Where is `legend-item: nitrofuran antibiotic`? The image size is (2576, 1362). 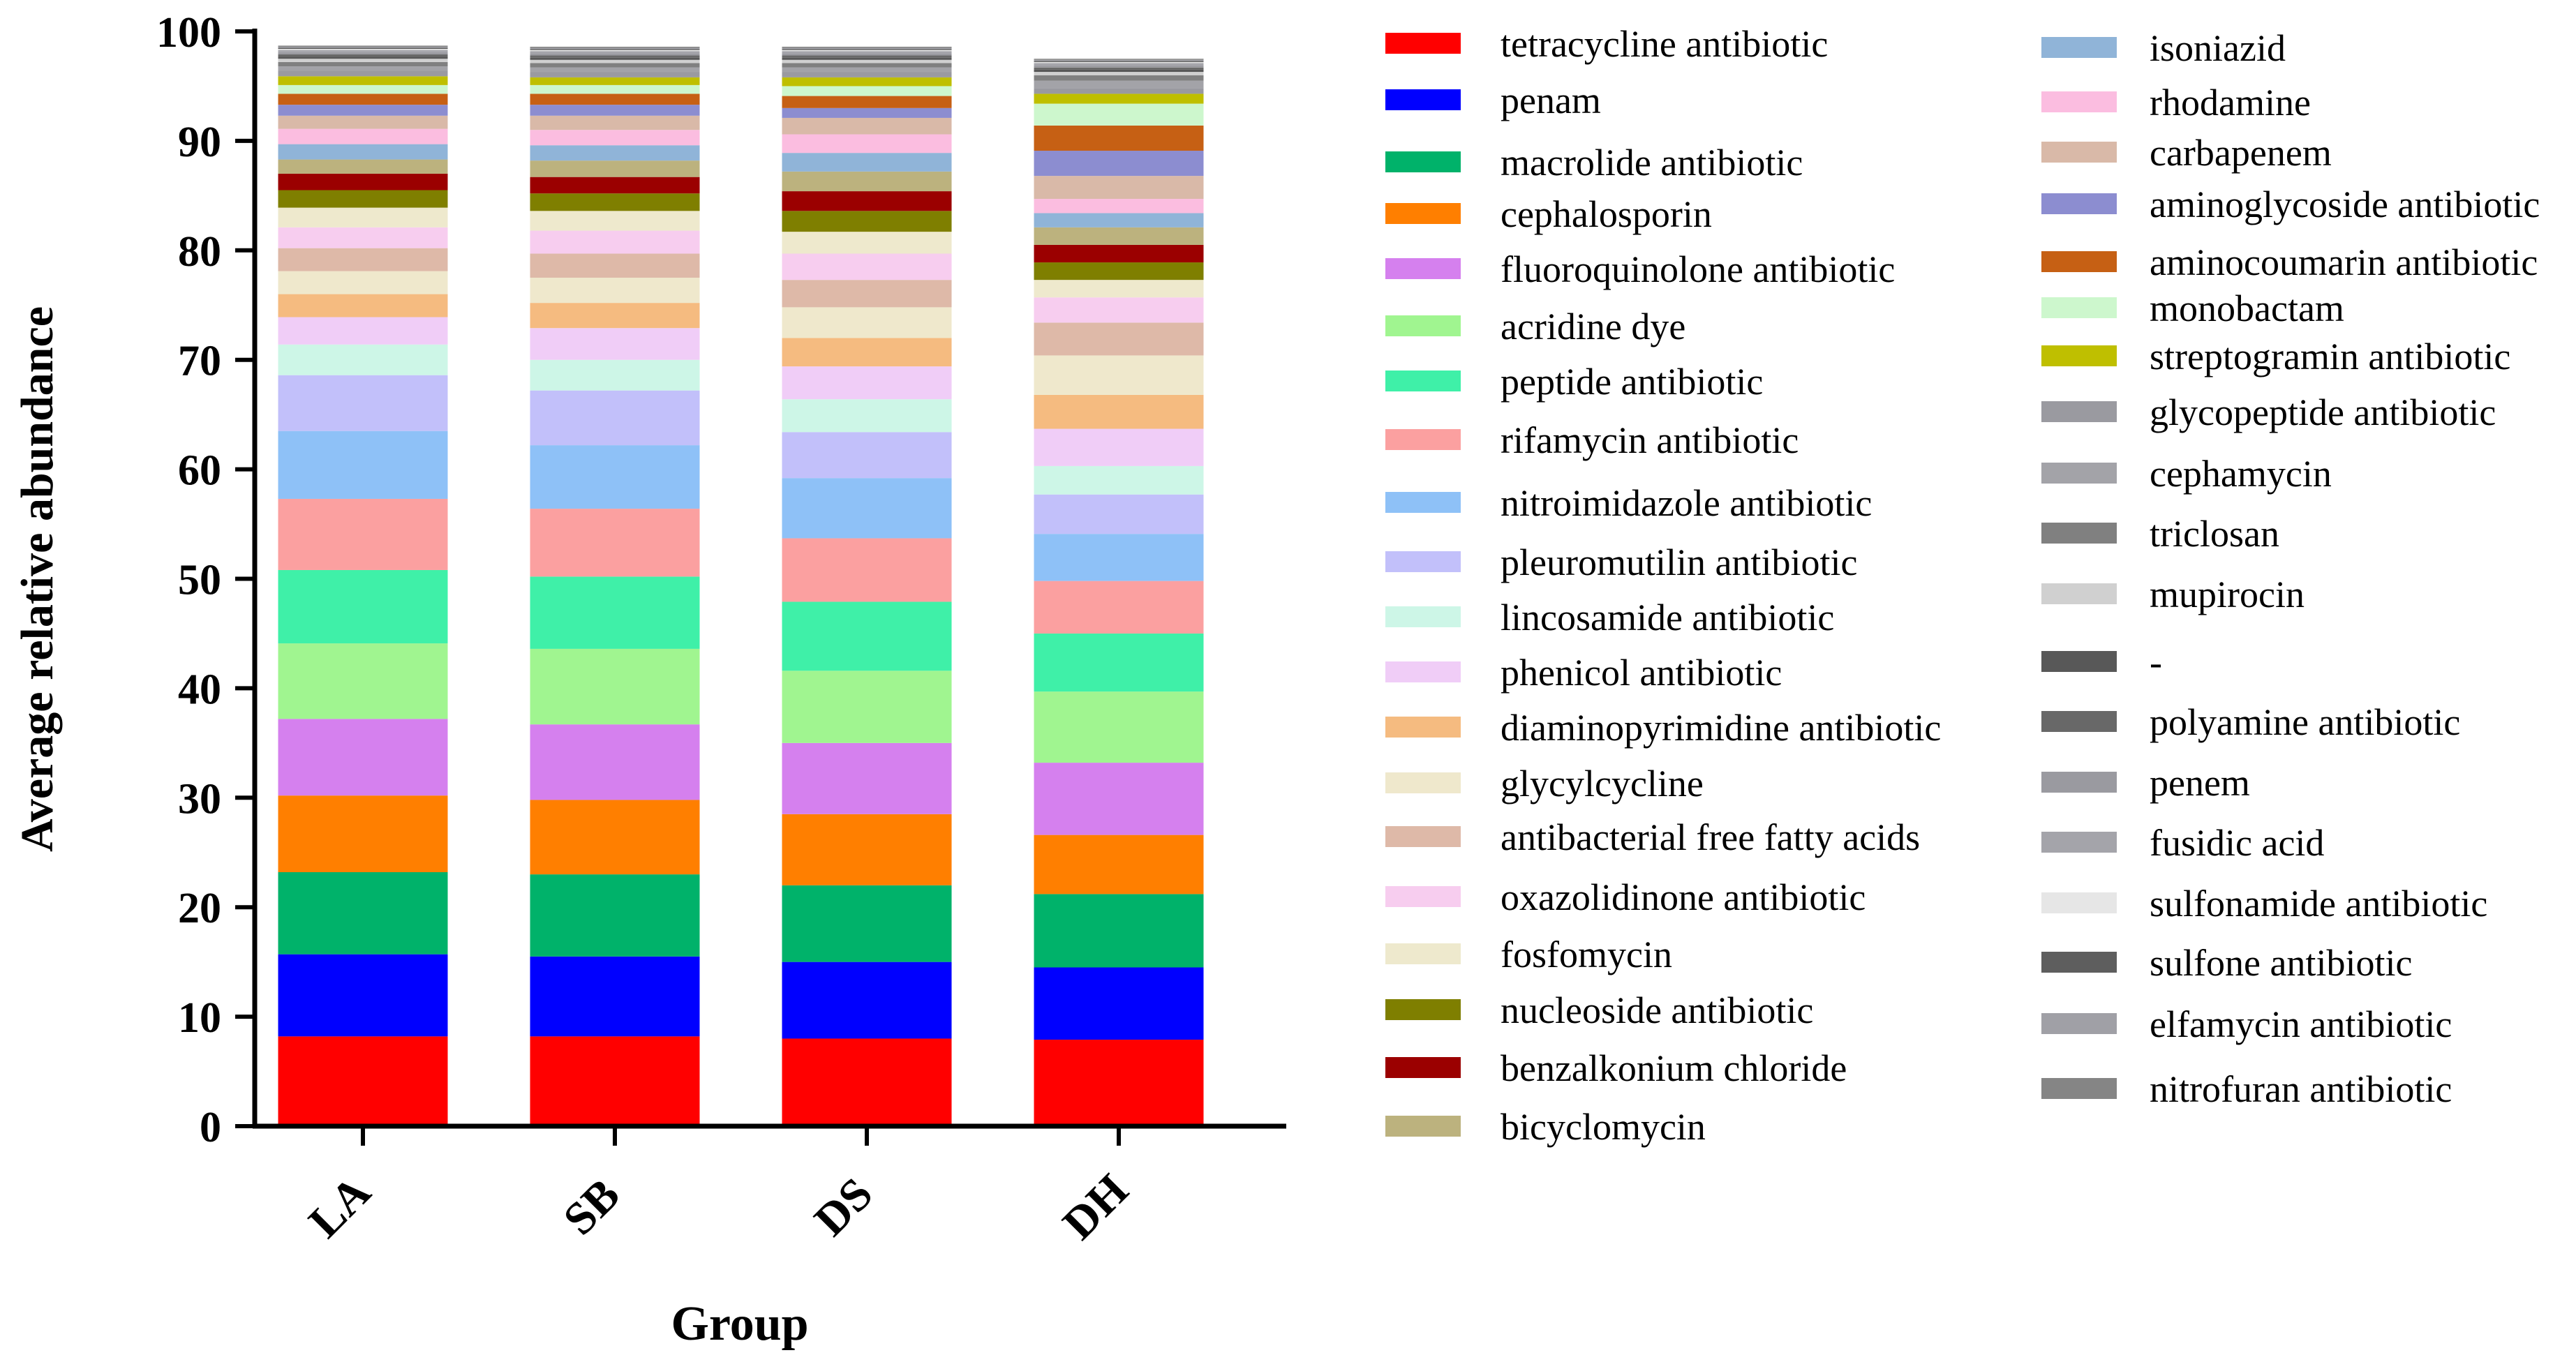
legend-item: nitrofuran antibiotic is located at coordinates (2246, 1089).